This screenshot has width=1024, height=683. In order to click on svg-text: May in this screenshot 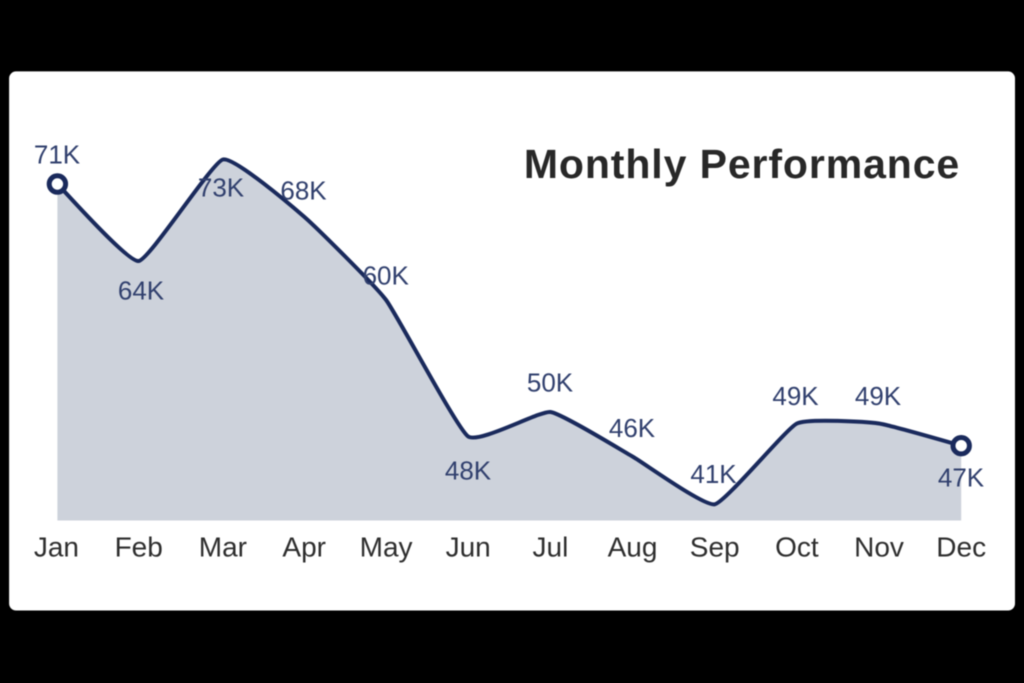, I will do `click(386, 547)`.